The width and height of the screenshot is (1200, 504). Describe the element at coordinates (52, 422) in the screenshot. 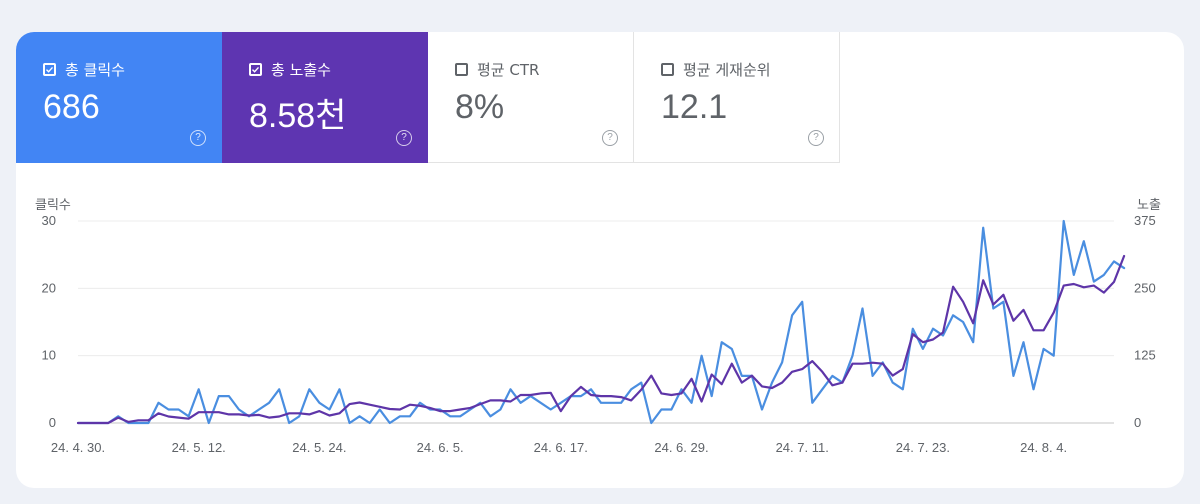

I see `y-left-tick-label: 0` at that location.